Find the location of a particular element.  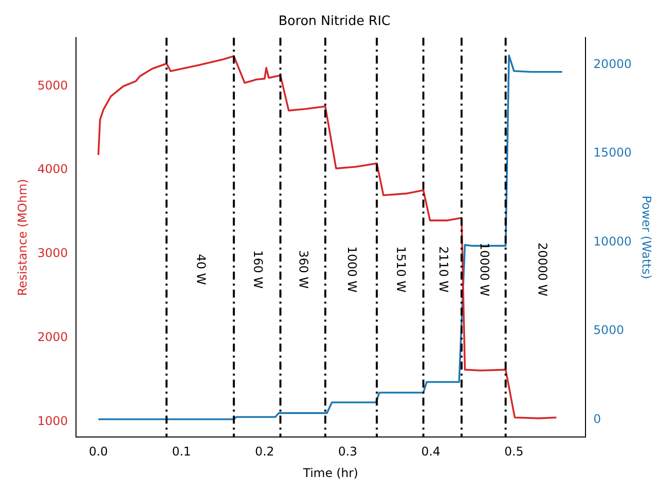

x-tick-label: 0.3 is located at coordinates (348, 451).